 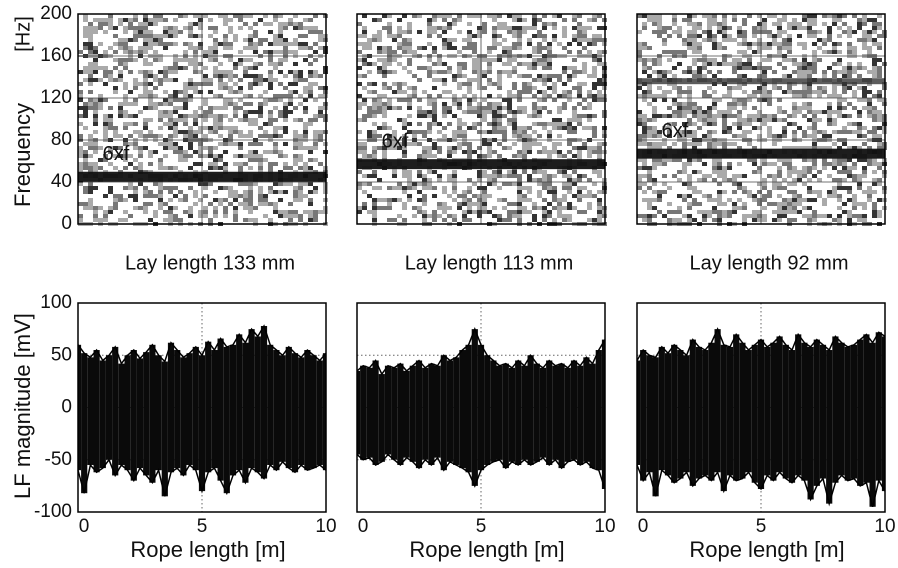 What do you see at coordinates (363, 526) in the screenshot?
I see `x-tick-label: 0` at bounding box center [363, 526].